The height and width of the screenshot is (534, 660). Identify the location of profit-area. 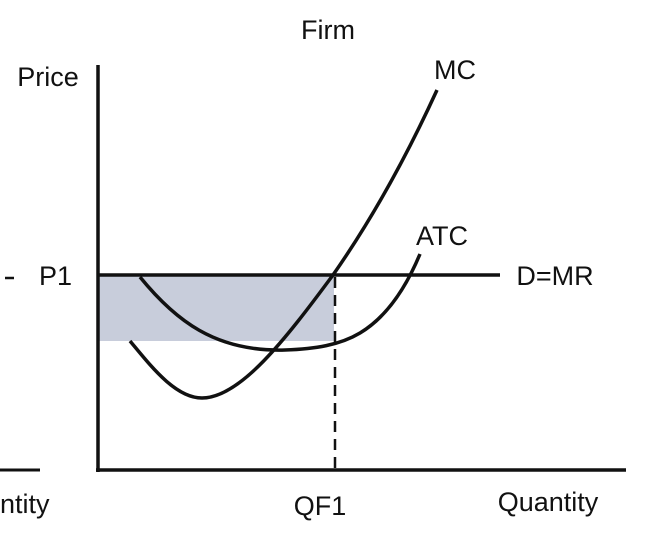
(216, 308).